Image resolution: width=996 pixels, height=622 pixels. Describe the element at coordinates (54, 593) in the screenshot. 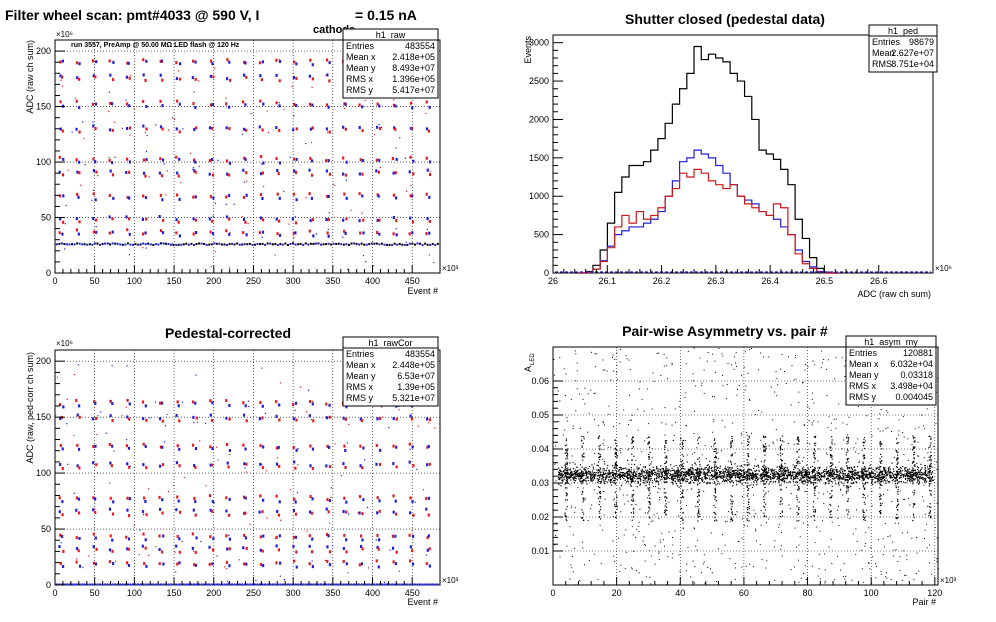

I see `cor-xtick-label: 0` at that location.